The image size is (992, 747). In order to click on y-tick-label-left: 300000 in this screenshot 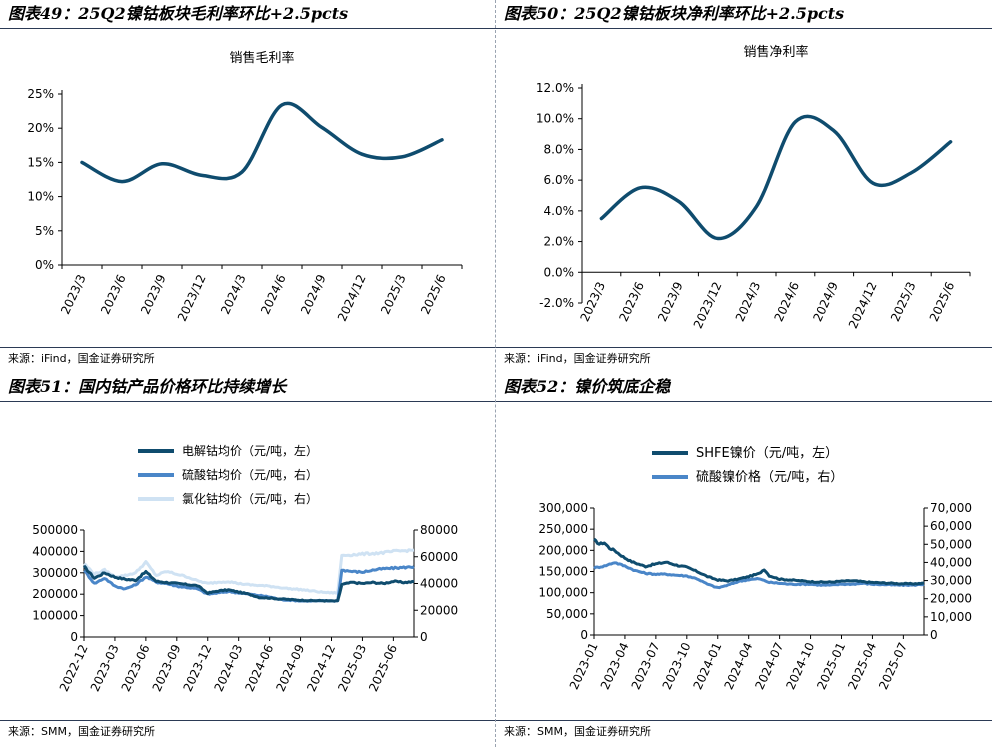, I will do `click(55, 573)`.